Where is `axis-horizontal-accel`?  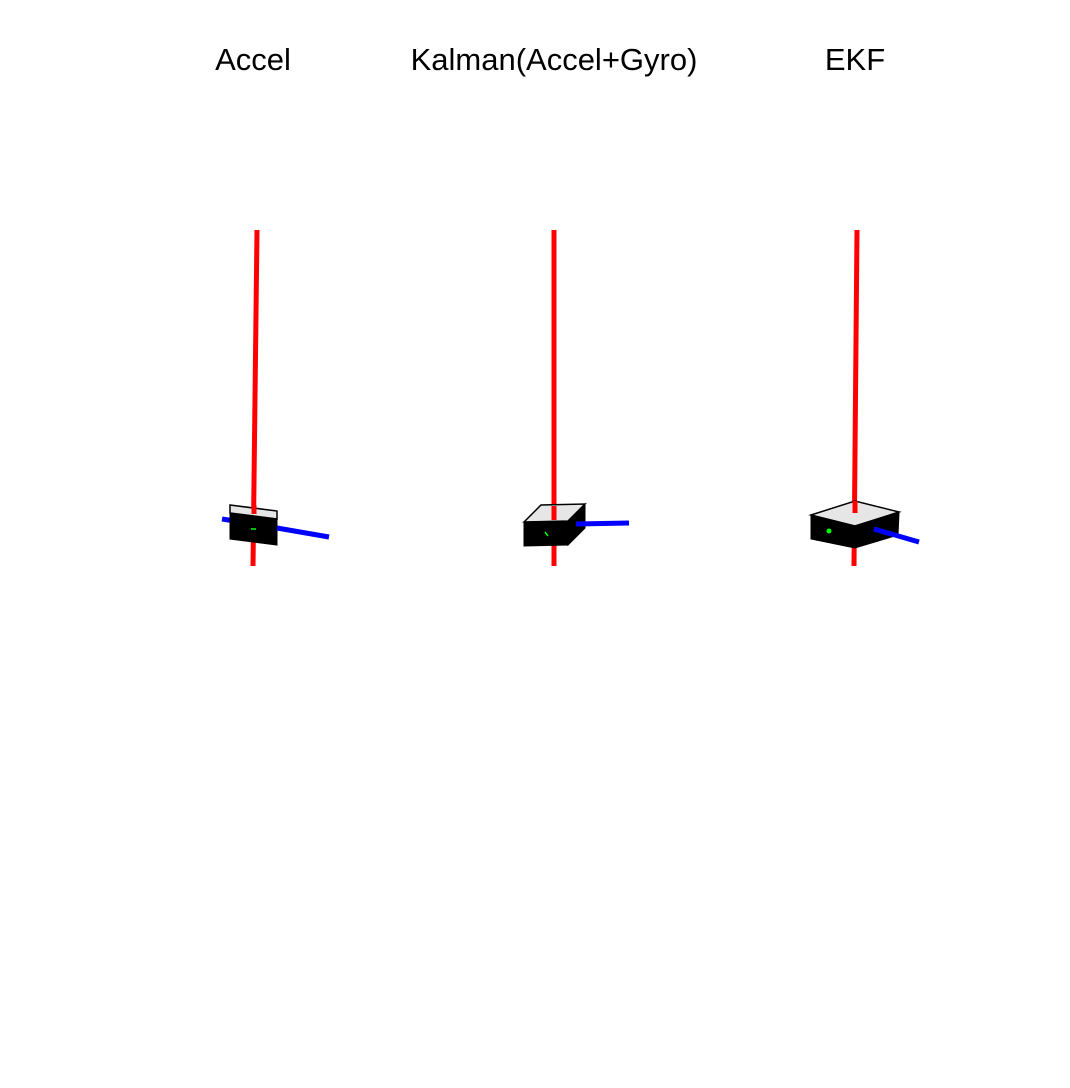 axis-horizontal-accel is located at coordinates (303, 532).